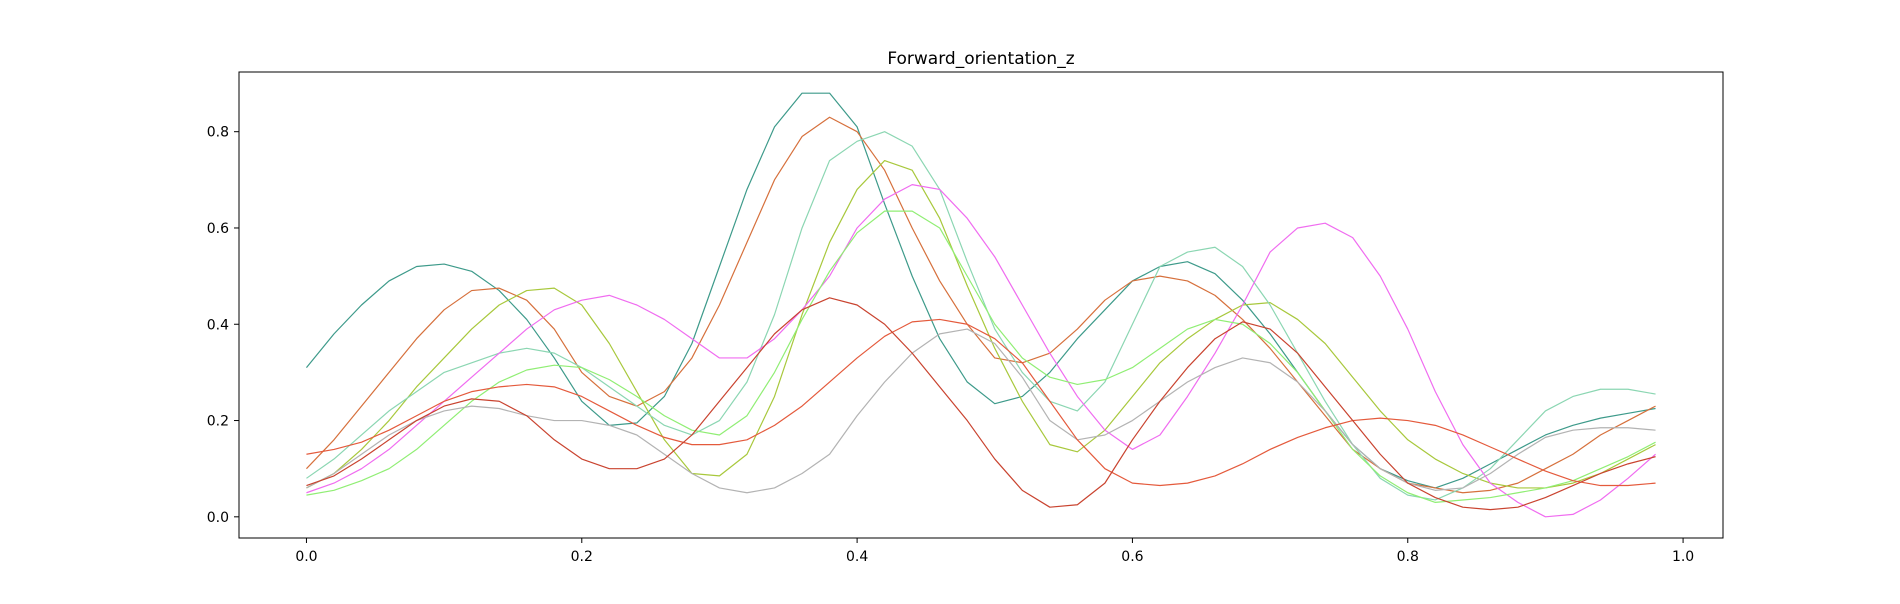 The image size is (1900, 604). What do you see at coordinates (306, 557) in the screenshot?
I see `x-tick-label: 0.0` at bounding box center [306, 557].